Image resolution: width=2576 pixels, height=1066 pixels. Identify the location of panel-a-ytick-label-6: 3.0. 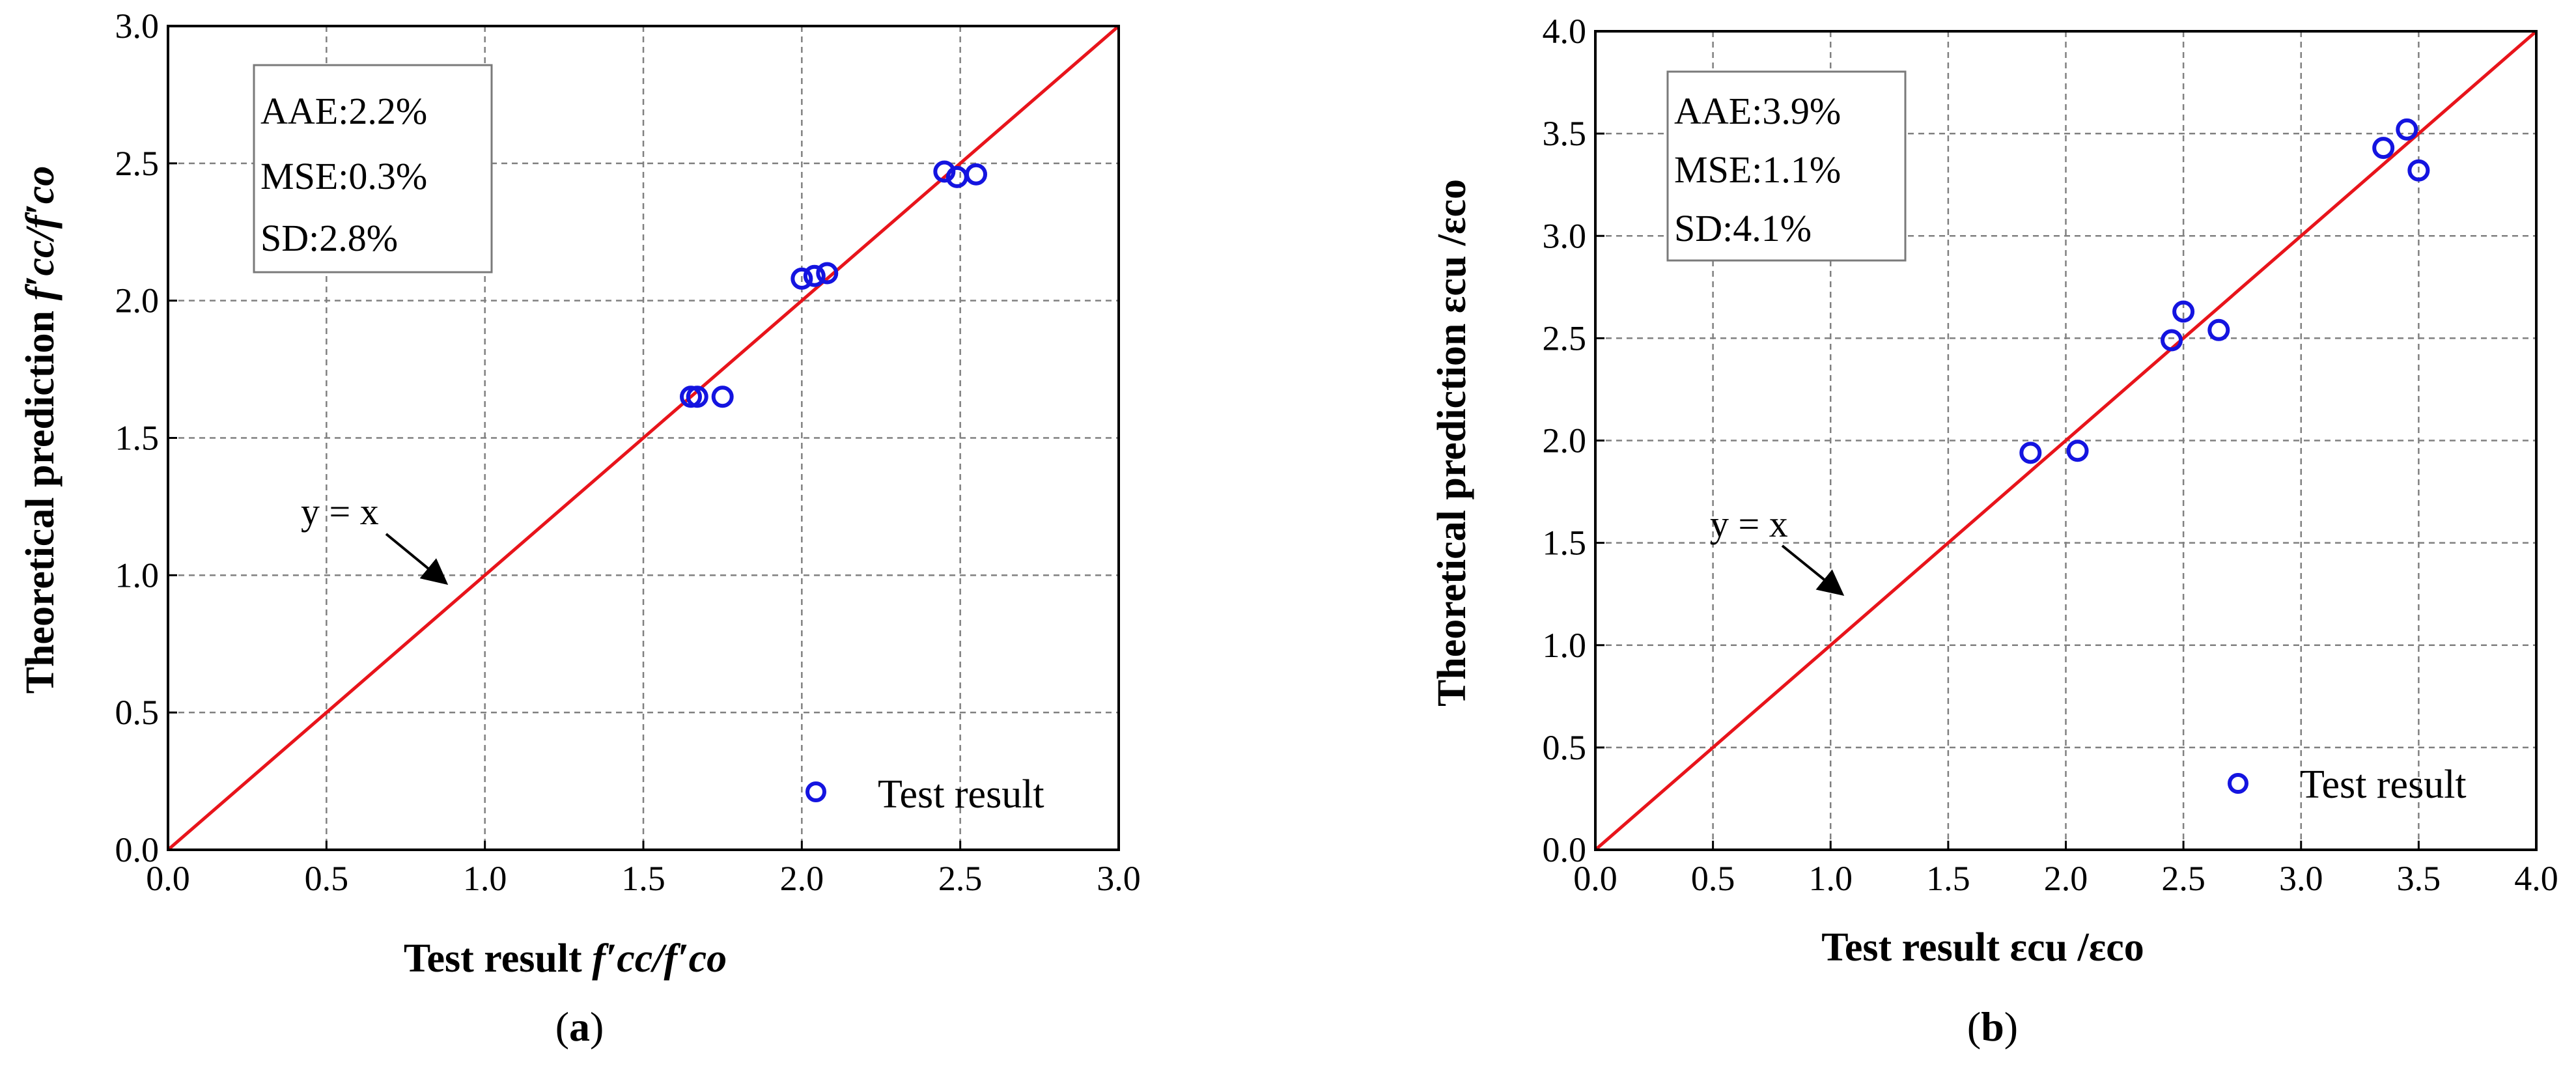
(138, 26).